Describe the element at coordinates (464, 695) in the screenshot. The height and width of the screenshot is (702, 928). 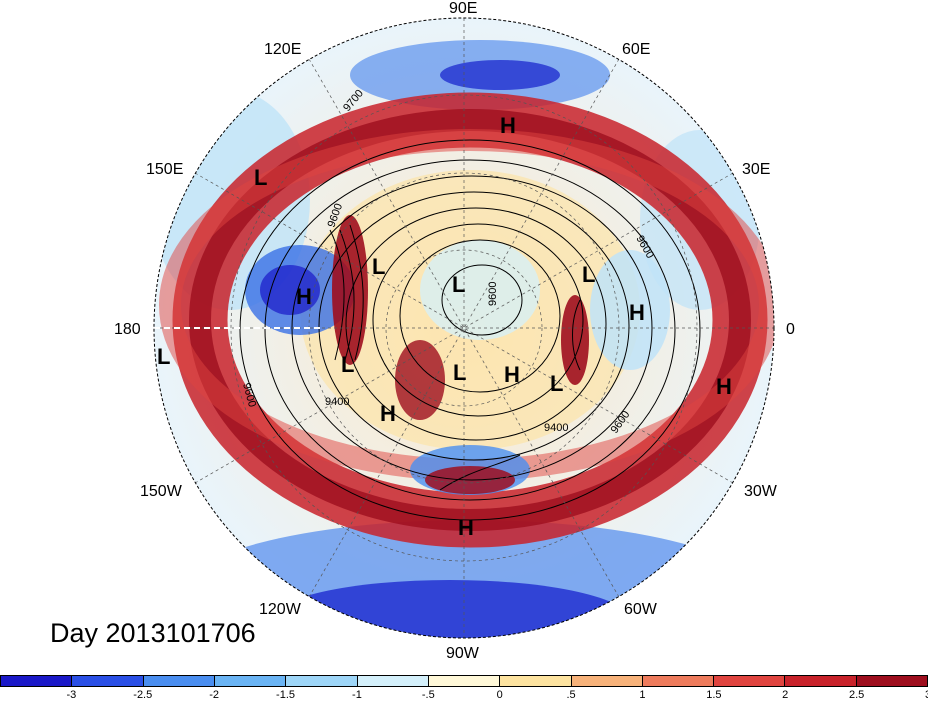
I see `colorbar-ticks: -3 -2.5 -2 -1.5 -1 -.5 0 .5 1 1.5 2 2.5 3` at that location.